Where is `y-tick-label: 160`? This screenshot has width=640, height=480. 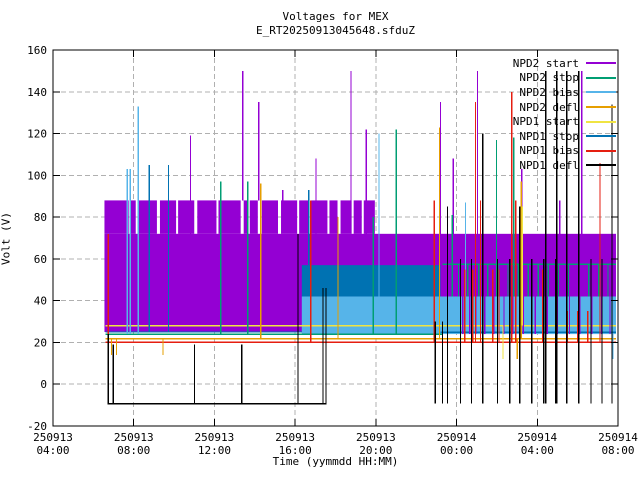 y-tick-label: 160 is located at coordinates (37, 50).